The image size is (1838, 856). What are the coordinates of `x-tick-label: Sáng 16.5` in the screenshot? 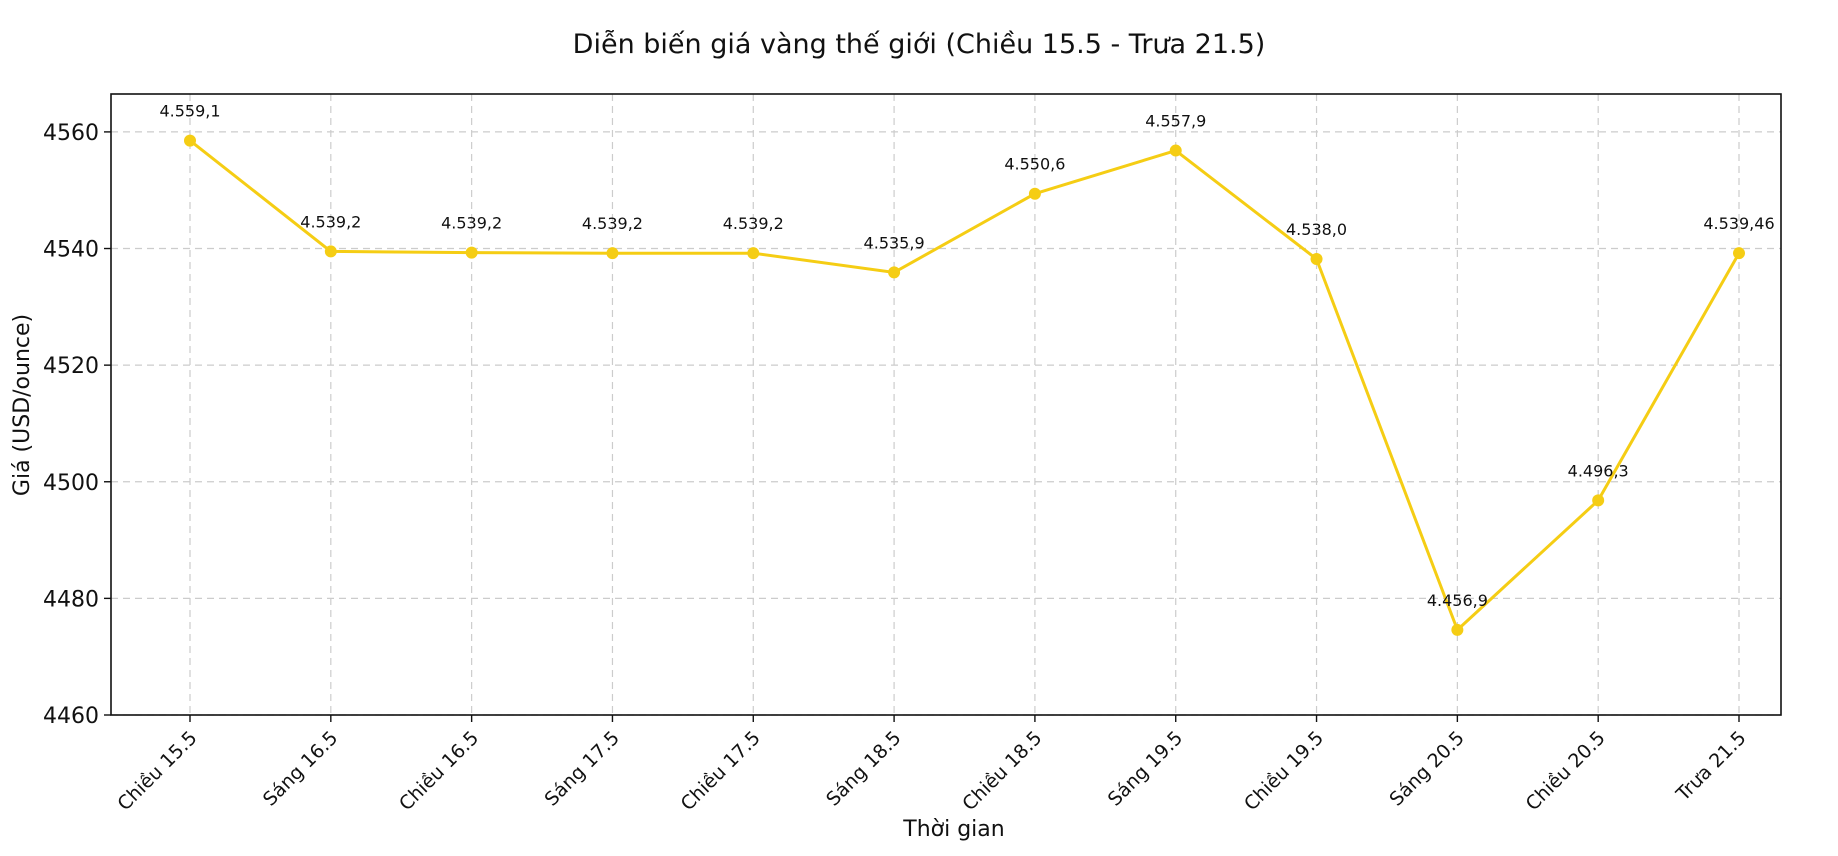 It's located at (301, 769).